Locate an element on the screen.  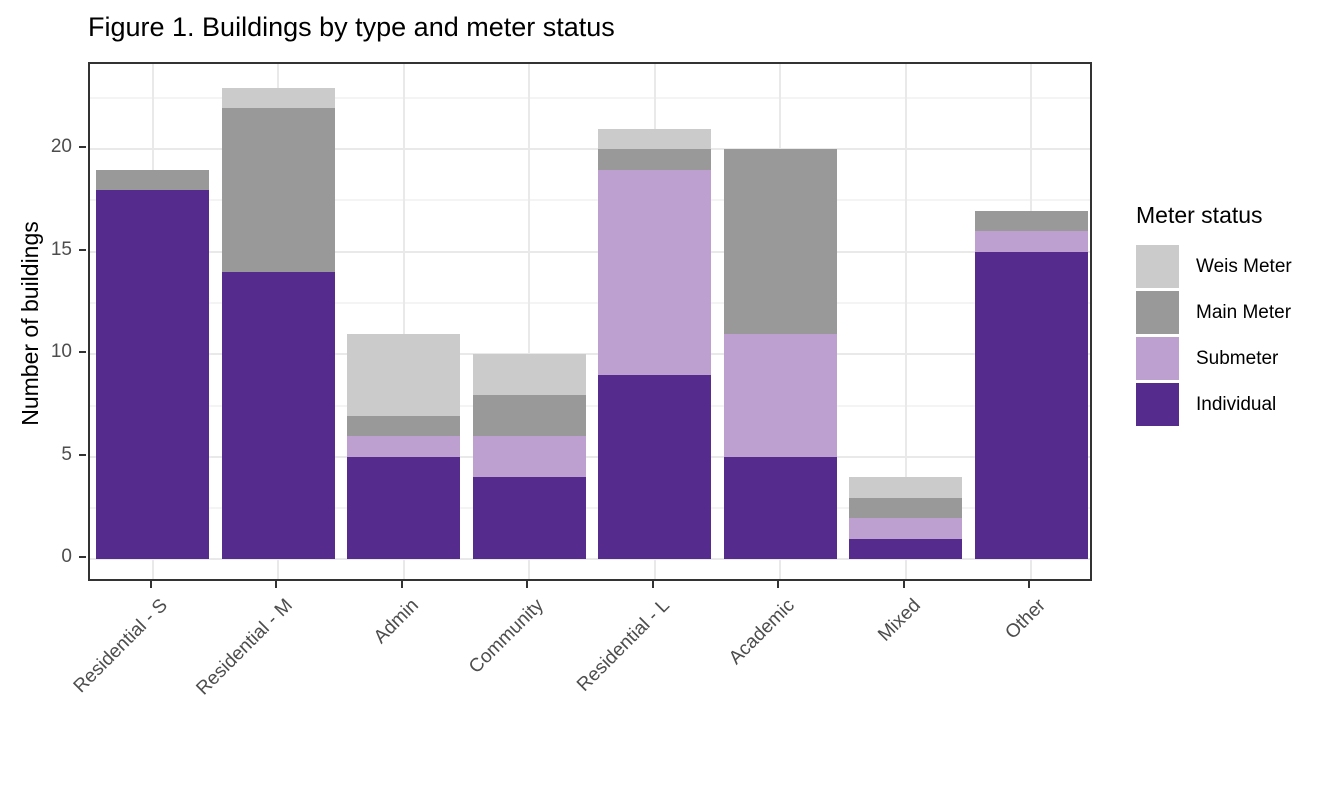
legend-item: Weis Meter is located at coordinates (1214, 266).